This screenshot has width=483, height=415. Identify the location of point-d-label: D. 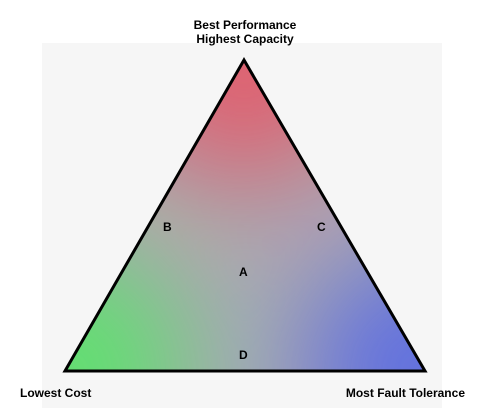
(243, 355).